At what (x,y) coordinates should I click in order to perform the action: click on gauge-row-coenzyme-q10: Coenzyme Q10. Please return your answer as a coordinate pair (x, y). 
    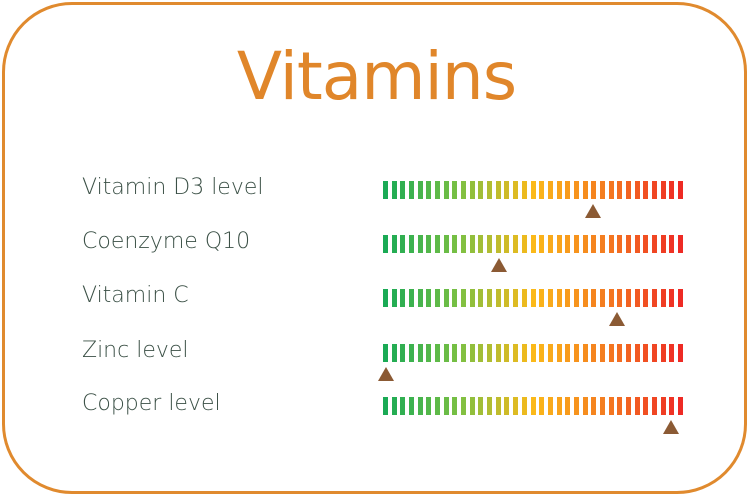
    Looking at the image, I should click on (376, 257).